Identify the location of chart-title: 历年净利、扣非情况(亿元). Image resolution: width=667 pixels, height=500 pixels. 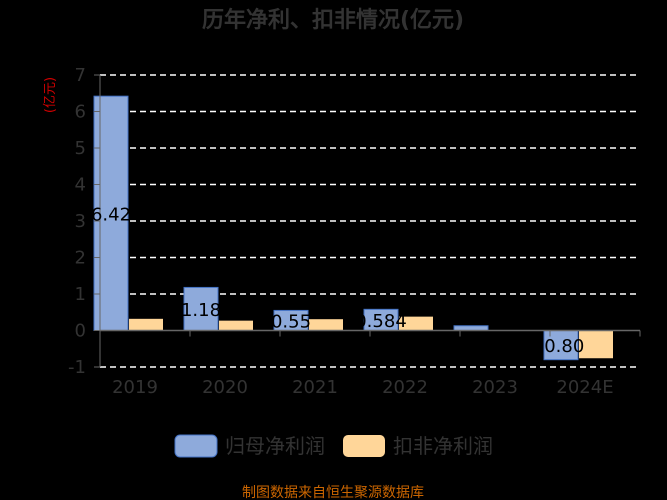
(333, 20).